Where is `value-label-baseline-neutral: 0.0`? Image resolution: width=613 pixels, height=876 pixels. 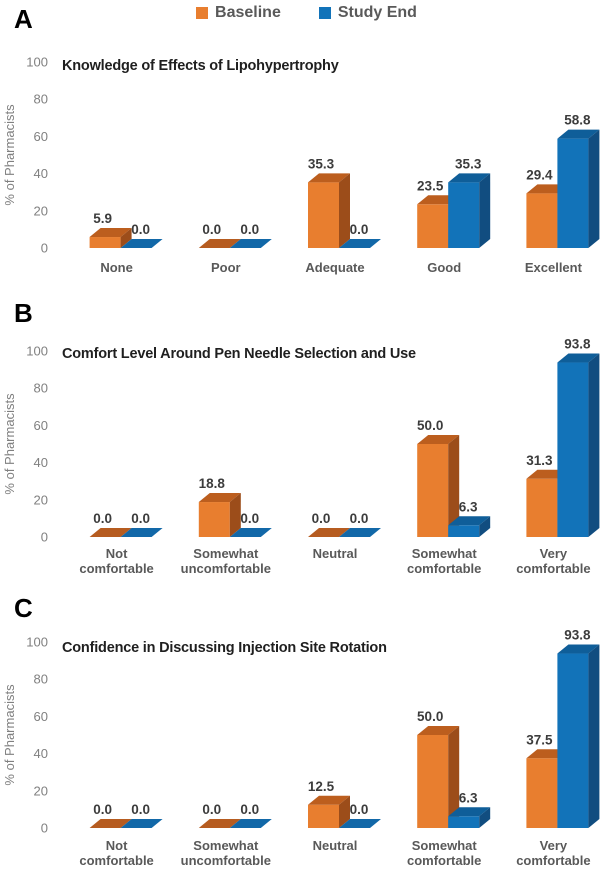 value-label-baseline-neutral: 0.0 is located at coordinates (321, 518).